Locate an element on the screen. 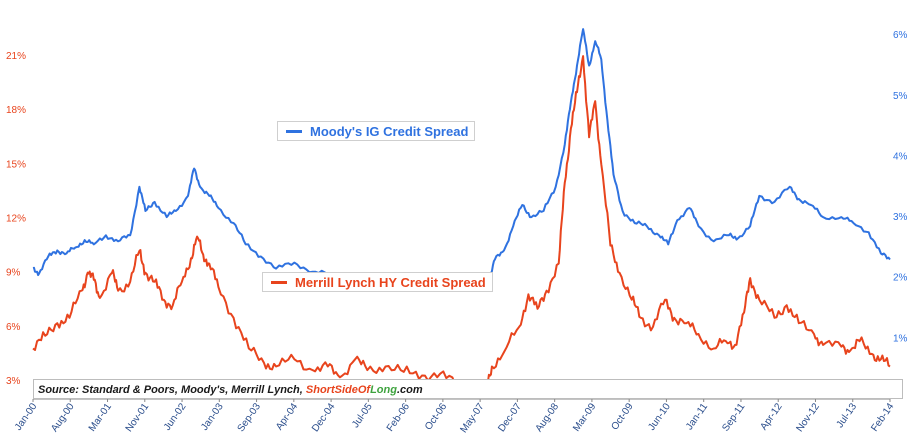  x-tick-label: Jul-05 is located at coordinates (362, 415).